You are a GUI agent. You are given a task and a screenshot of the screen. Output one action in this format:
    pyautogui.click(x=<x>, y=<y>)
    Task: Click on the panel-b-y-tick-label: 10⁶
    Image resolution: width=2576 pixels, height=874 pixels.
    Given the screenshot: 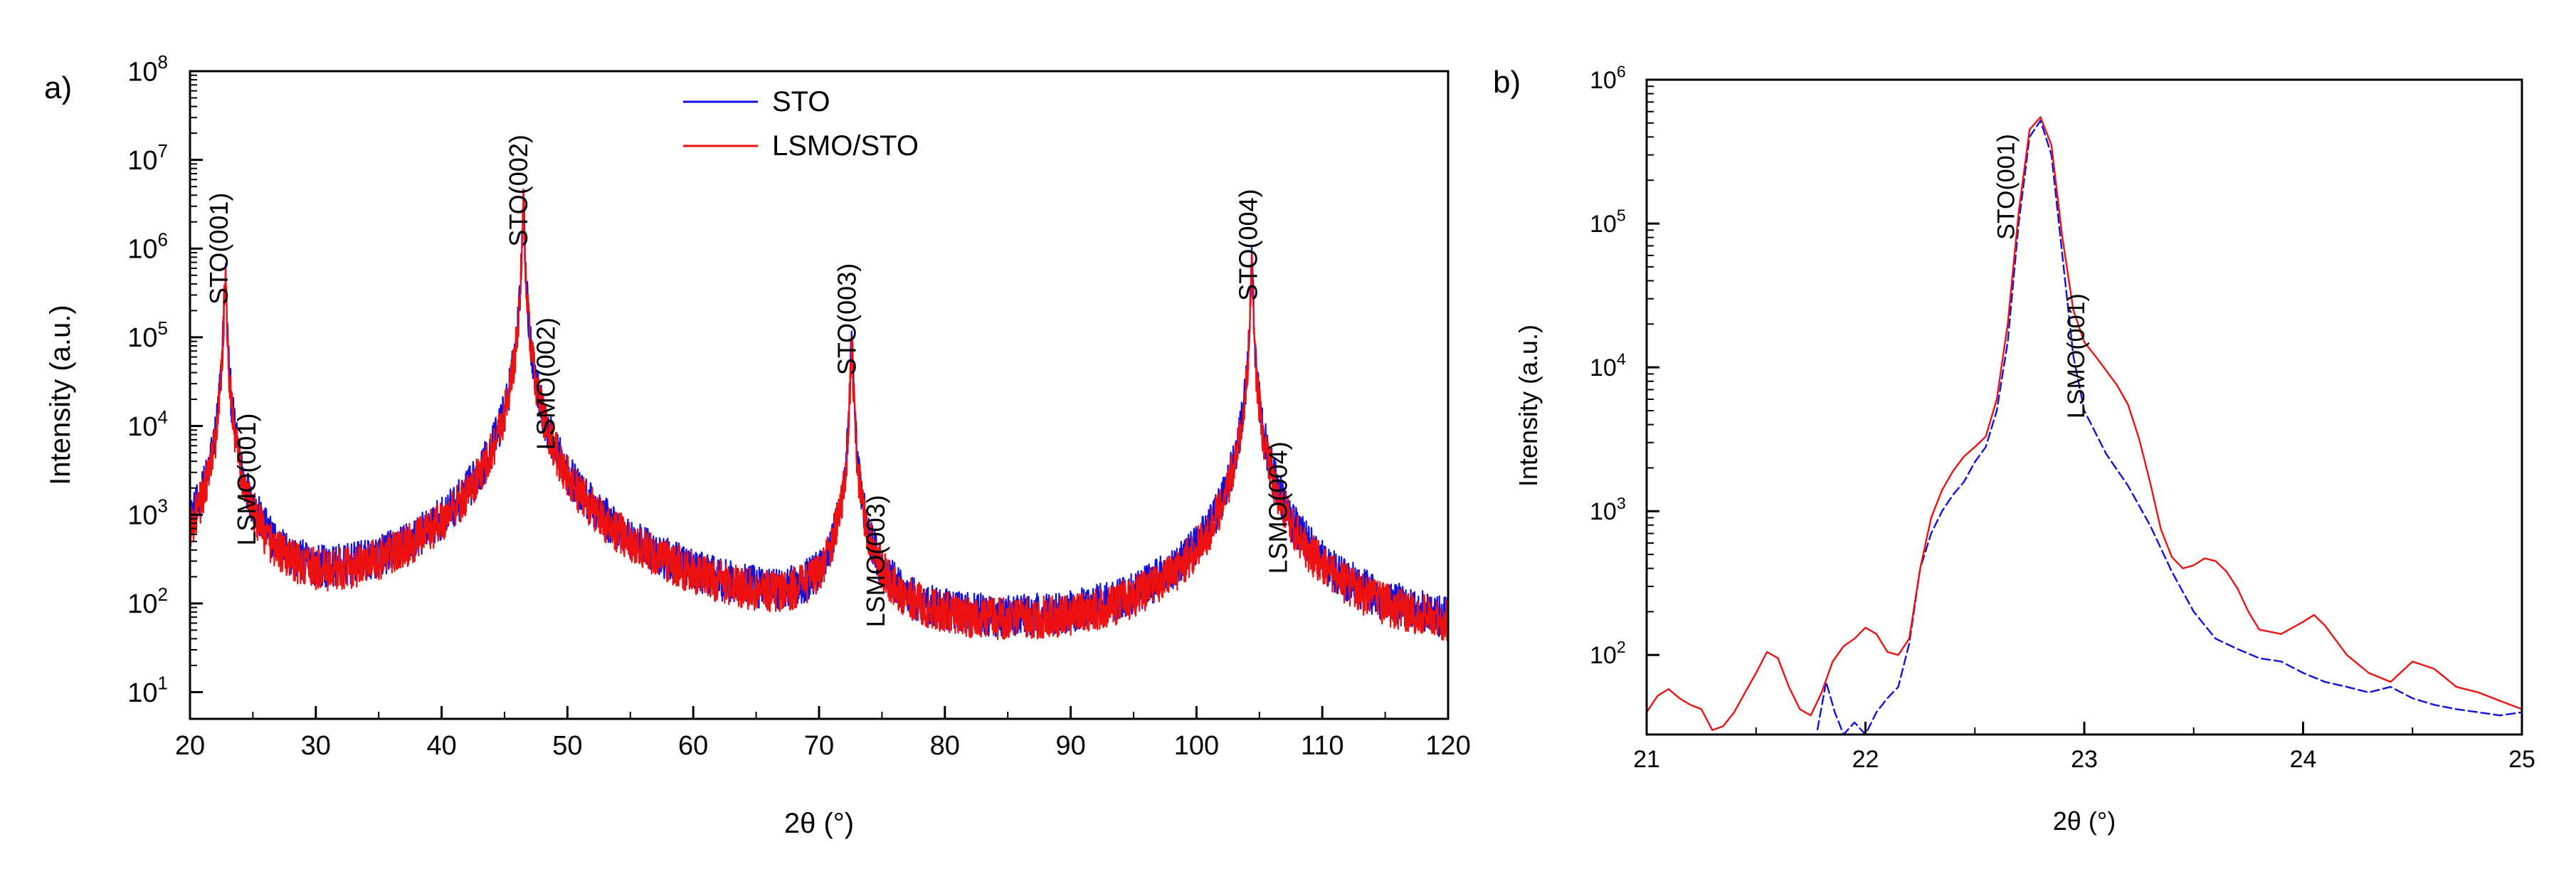 What is the action you would take?
    pyautogui.click(x=1608, y=78)
    